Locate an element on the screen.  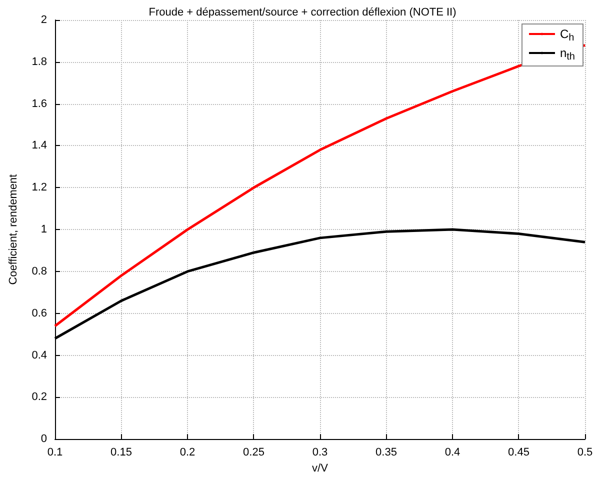
x-tick-label: 0.5 is located at coordinates (585, 452).